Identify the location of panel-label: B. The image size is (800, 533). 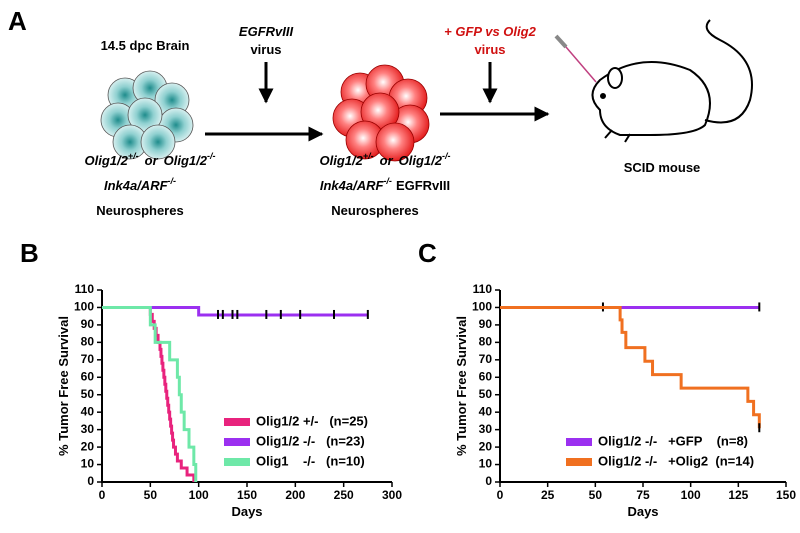
(29, 253).